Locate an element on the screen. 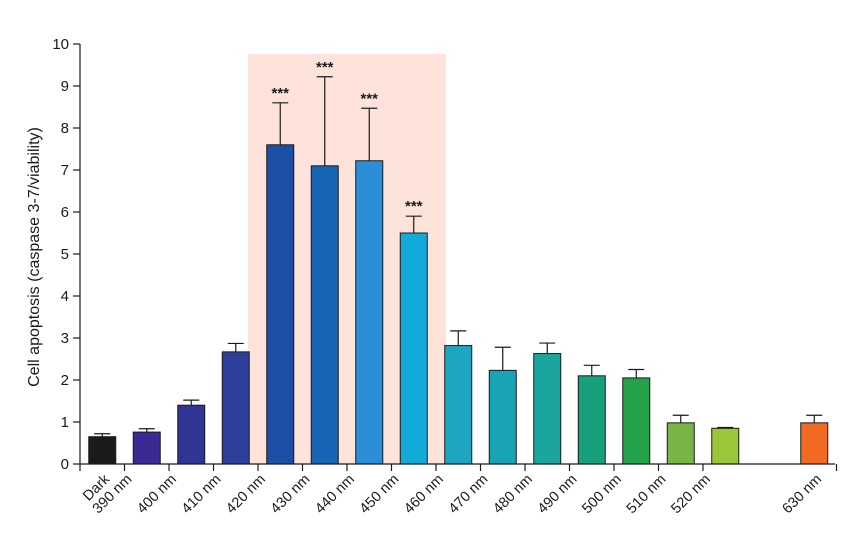 The height and width of the screenshot is (549, 848). y-tick-label: 4 is located at coordinates (65, 296).